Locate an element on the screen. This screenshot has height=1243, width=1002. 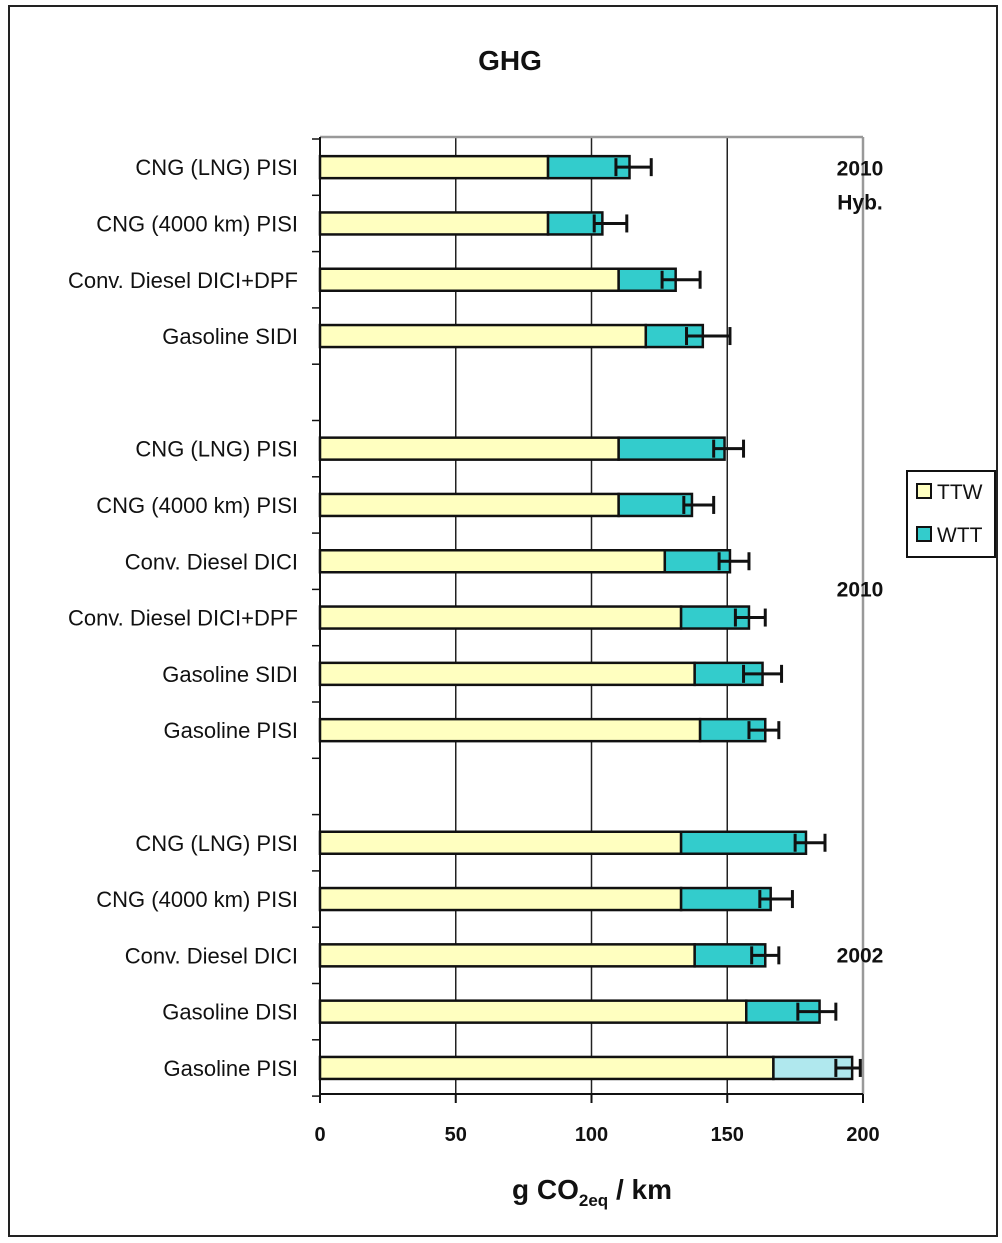
legend-label-ttw: TTW is located at coordinates (960, 492).